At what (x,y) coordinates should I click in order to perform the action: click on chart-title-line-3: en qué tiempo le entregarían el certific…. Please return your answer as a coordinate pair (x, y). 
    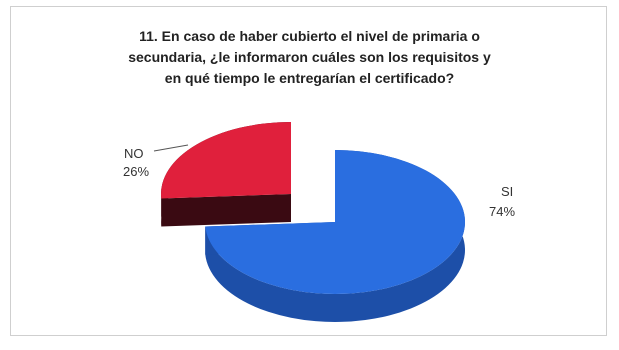
    Looking at the image, I should click on (309, 78).